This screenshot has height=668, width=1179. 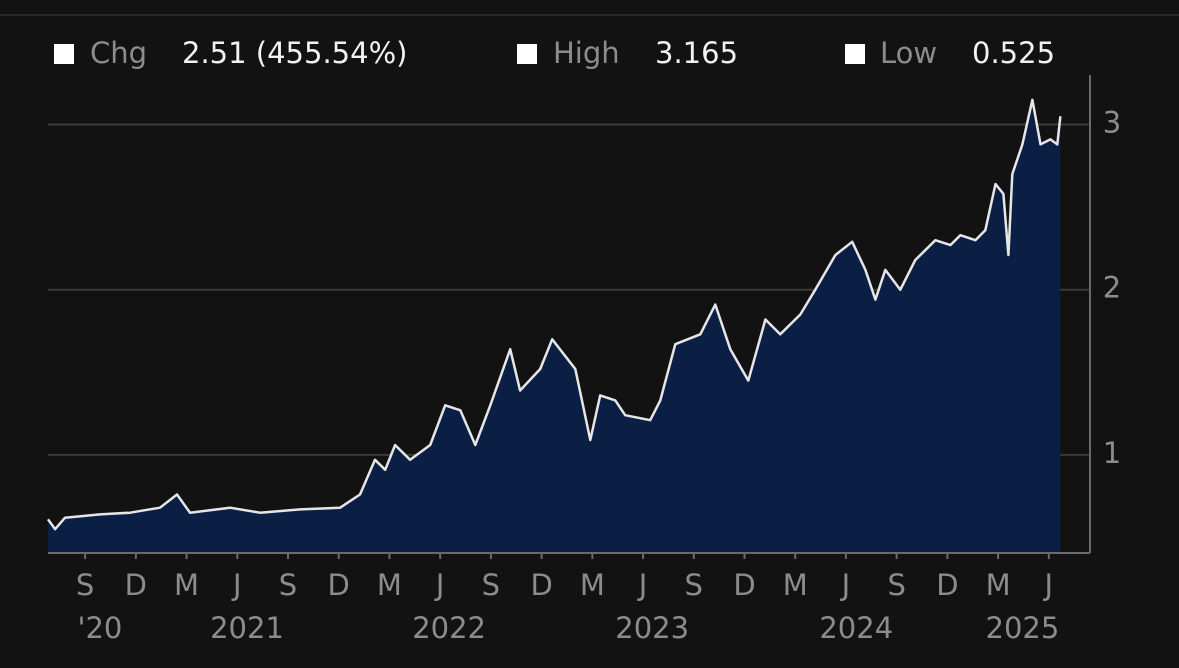 What do you see at coordinates (118, 53) in the screenshot?
I see `legend-label: Chg` at bounding box center [118, 53].